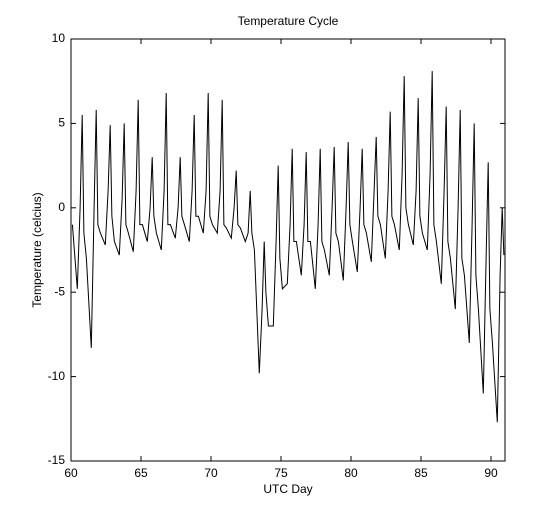 This screenshot has height=520, width=560. Describe the element at coordinates (57, 376) in the screenshot. I see `y-tick-label: -10` at that location.